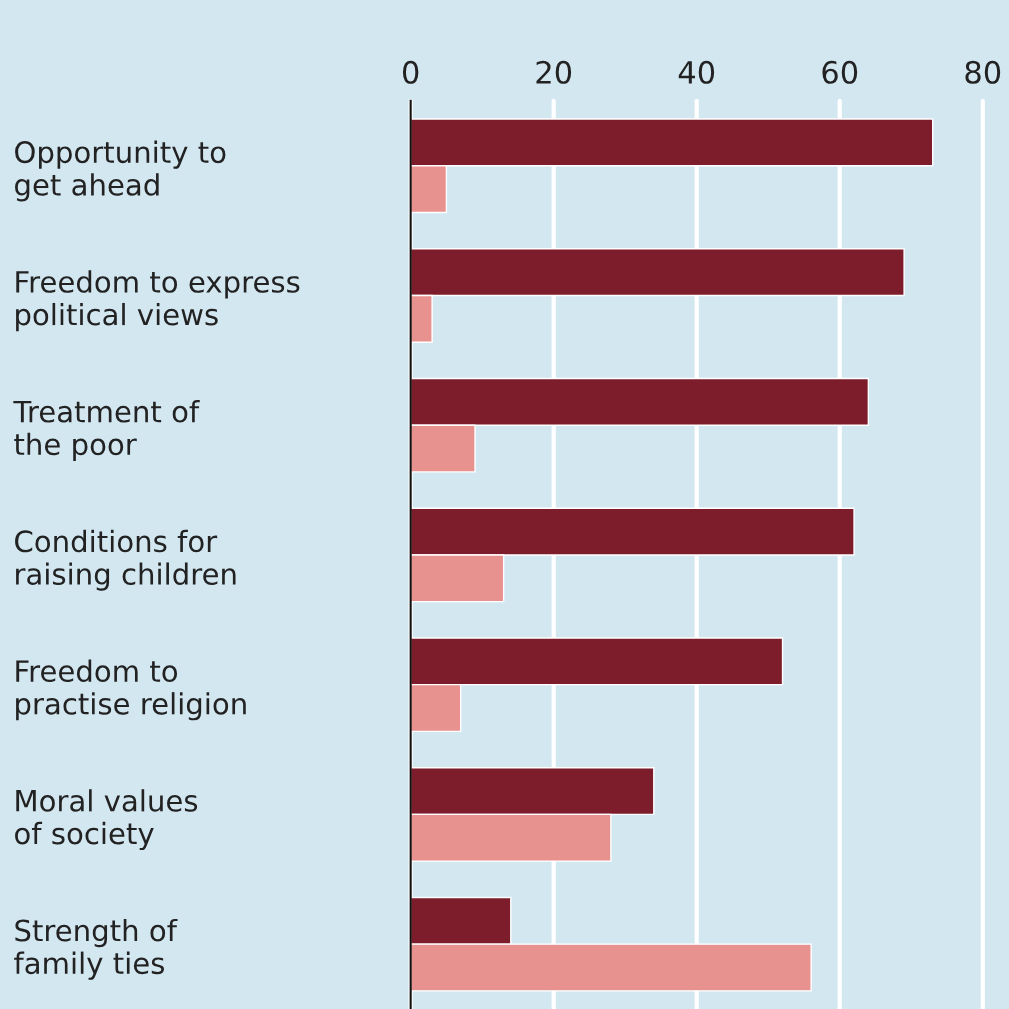 This screenshot has height=1009, width=1009. I want to click on x-tick-label: 80, so click(983, 72).